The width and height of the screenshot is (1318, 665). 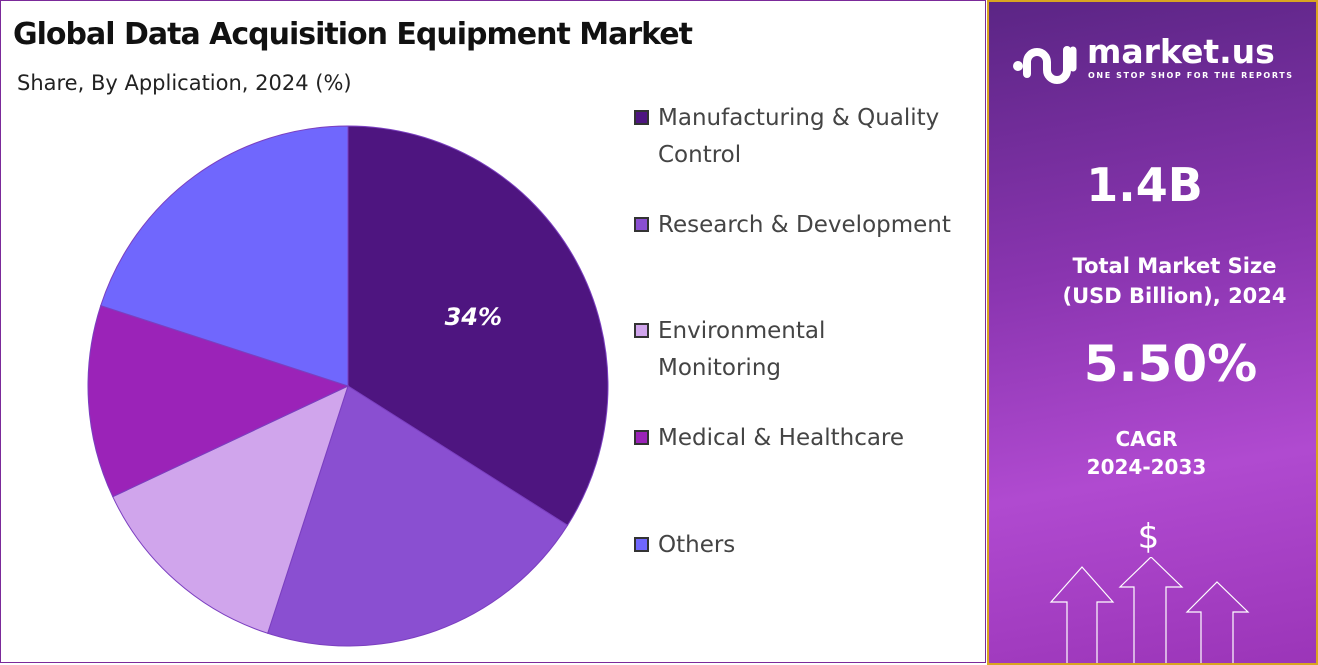 I want to click on legend-item-research: Research & Development, so click(x=806, y=225).